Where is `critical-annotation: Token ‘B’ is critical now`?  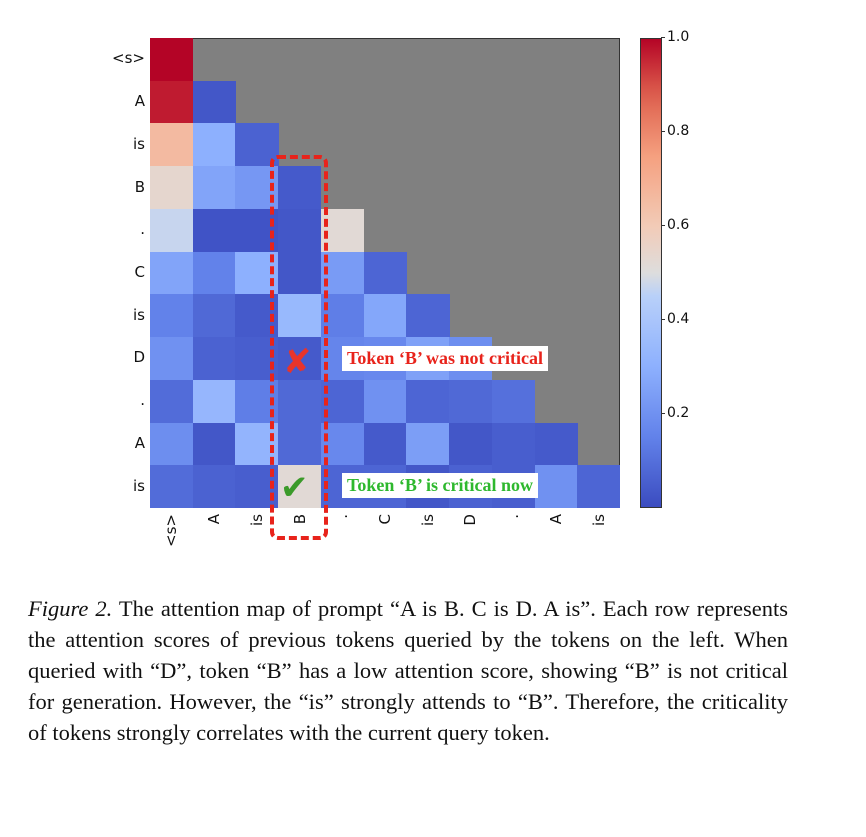
critical-annotation: Token ‘B’ is critical now is located at coordinates (440, 485).